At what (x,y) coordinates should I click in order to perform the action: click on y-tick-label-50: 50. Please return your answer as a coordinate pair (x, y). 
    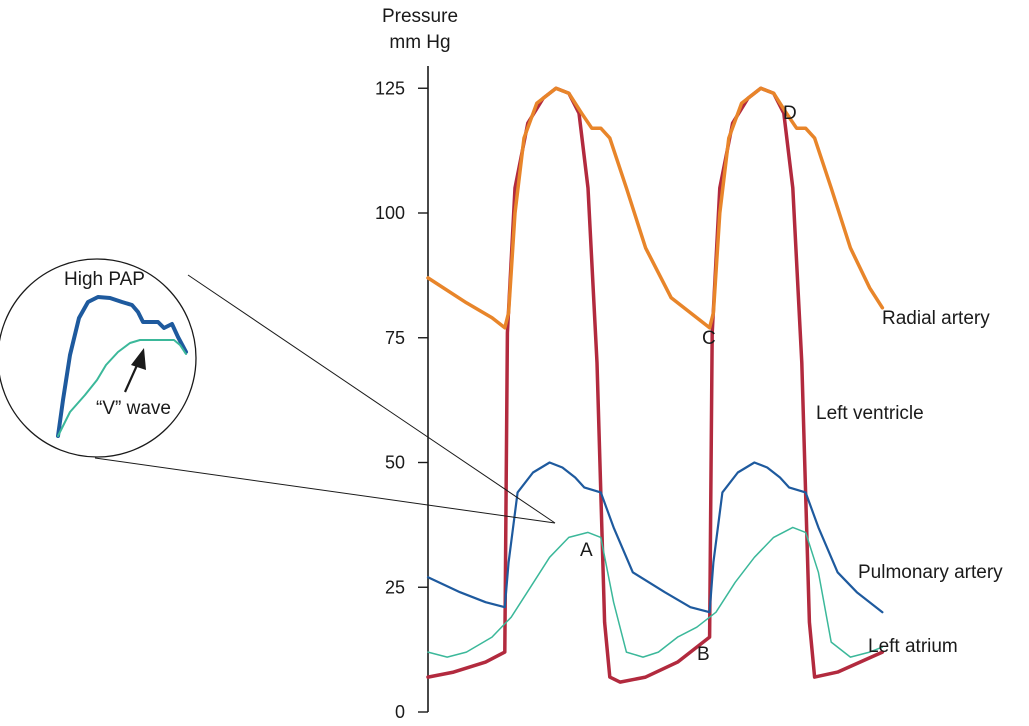
    Looking at the image, I should click on (395, 463).